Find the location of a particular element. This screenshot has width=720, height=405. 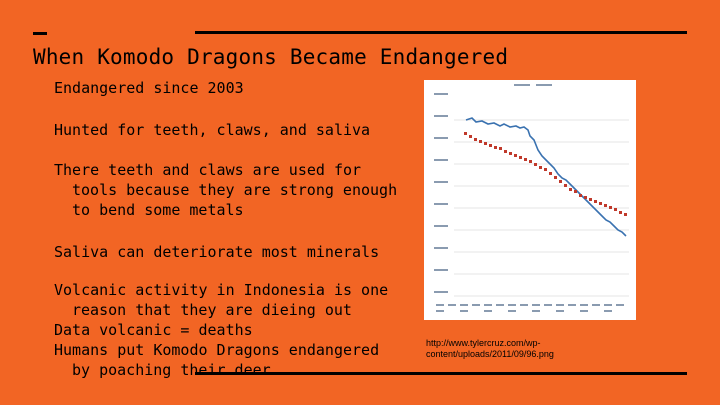

bottom-rule is located at coordinates (441, 373).